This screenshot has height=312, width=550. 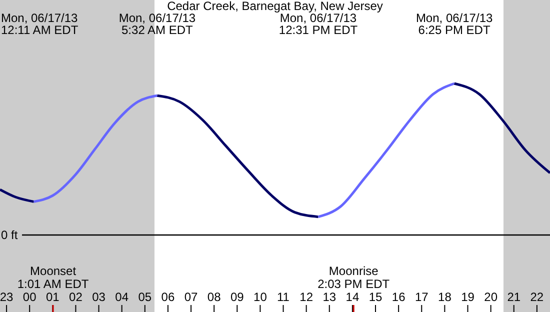 What do you see at coordinates (491, 297) in the screenshot?
I see `x-tick-label: 20` at bounding box center [491, 297].